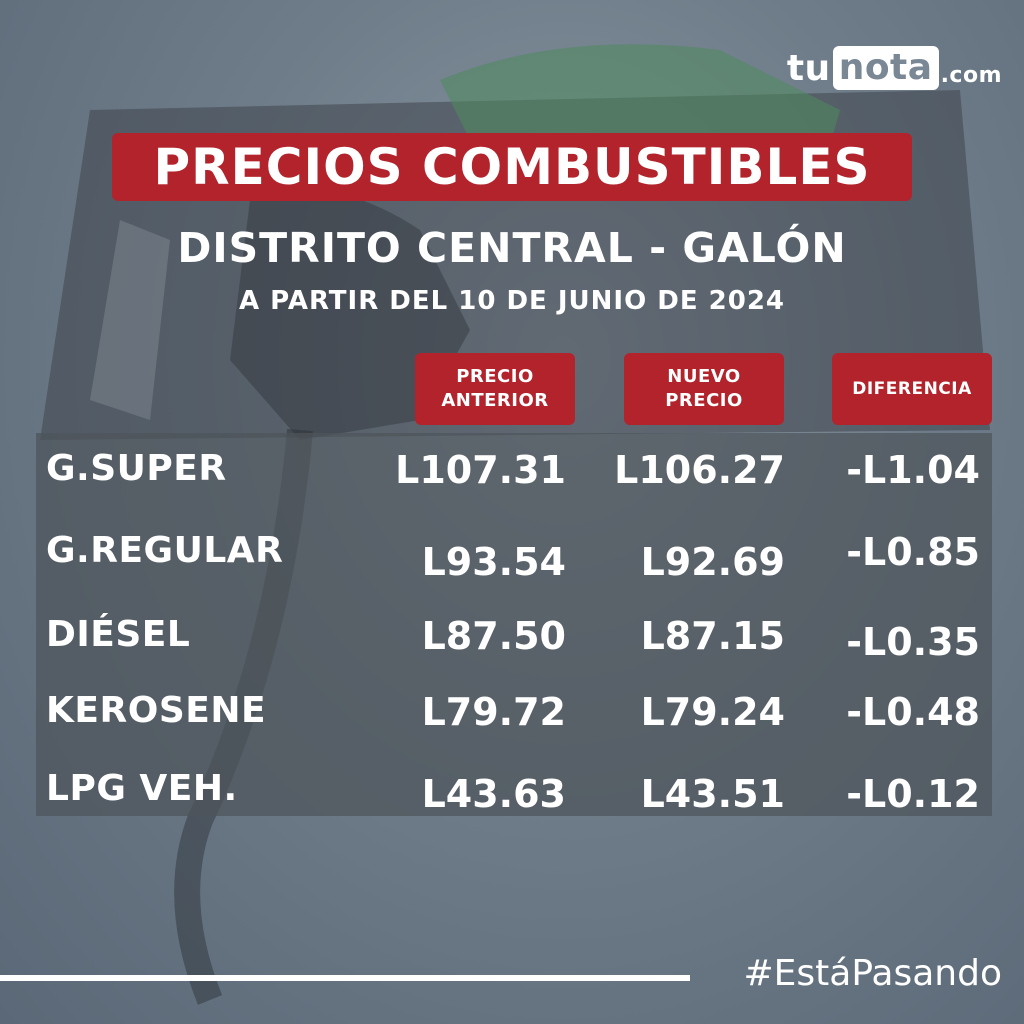 This screenshot has width=1024, height=1024. Describe the element at coordinates (118, 634) in the screenshot. I see `fuel-name: DIÉSEL` at that location.